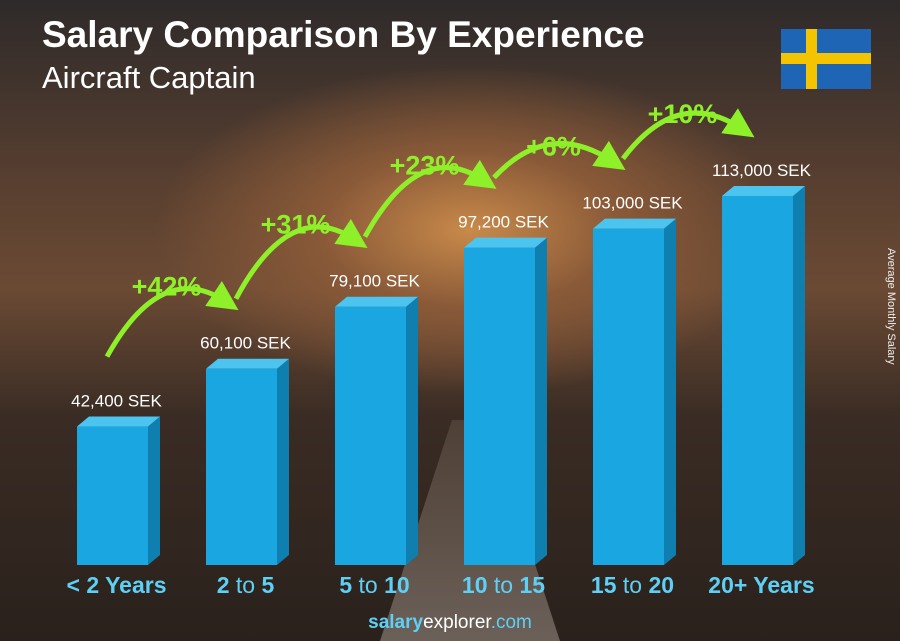  What do you see at coordinates (632, 585) in the screenshot?
I see `category-label: 15 to 20` at bounding box center [632, 585].